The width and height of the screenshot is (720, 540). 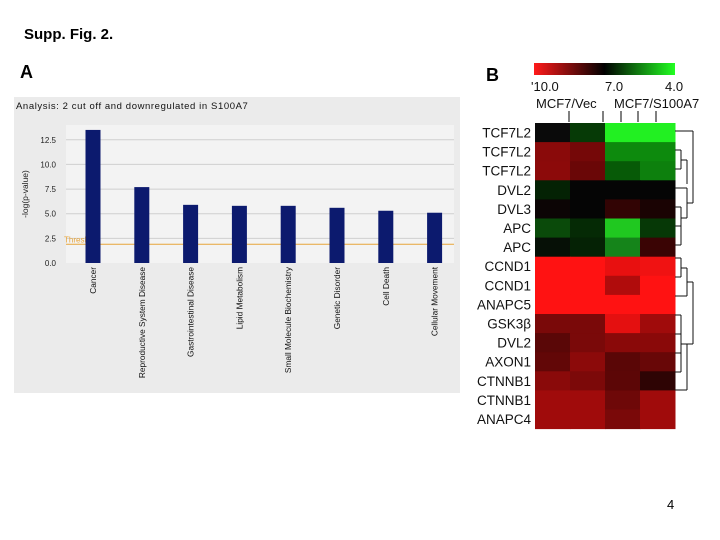 What do you see at coordinates (25, 194) in the screenshot?
I see `y-axis-title: -log(p-value)` at bounding box center [25, 194].